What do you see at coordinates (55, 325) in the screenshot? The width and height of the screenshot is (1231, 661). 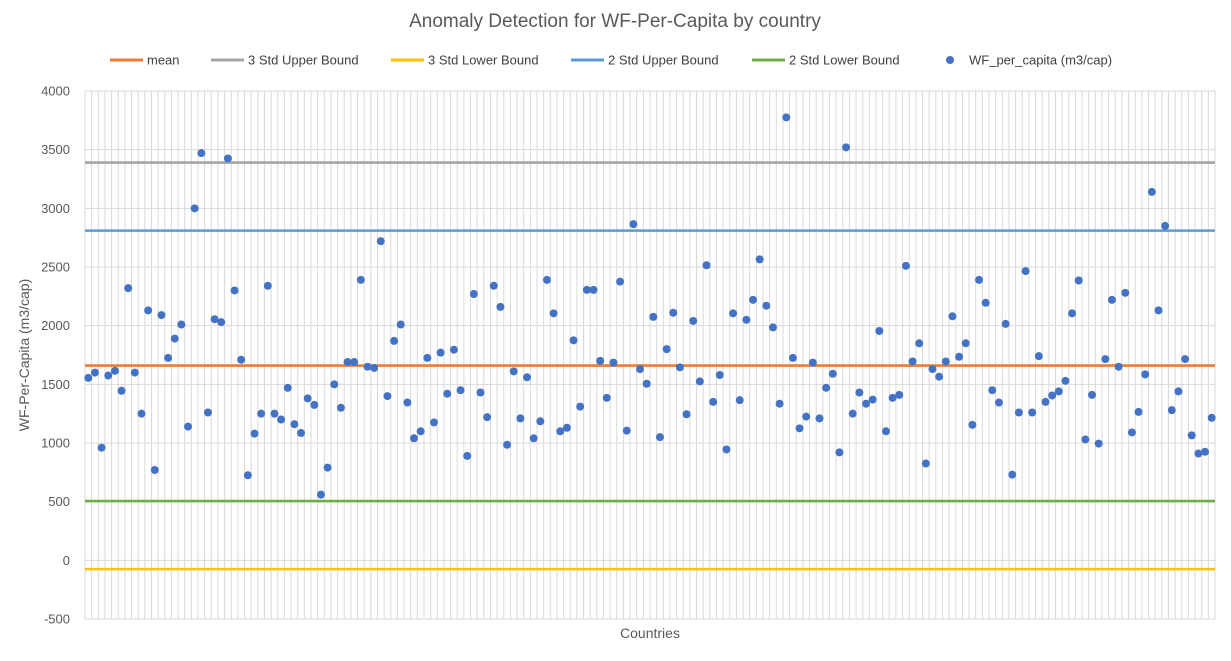 I see `y-tick-label: 2000` at bounding box center [55, 325].